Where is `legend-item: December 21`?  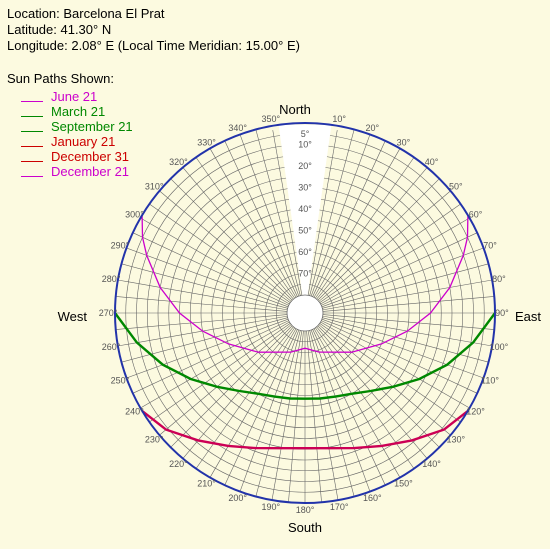
legend-item: December 21 is located at coordinates (70, 171).